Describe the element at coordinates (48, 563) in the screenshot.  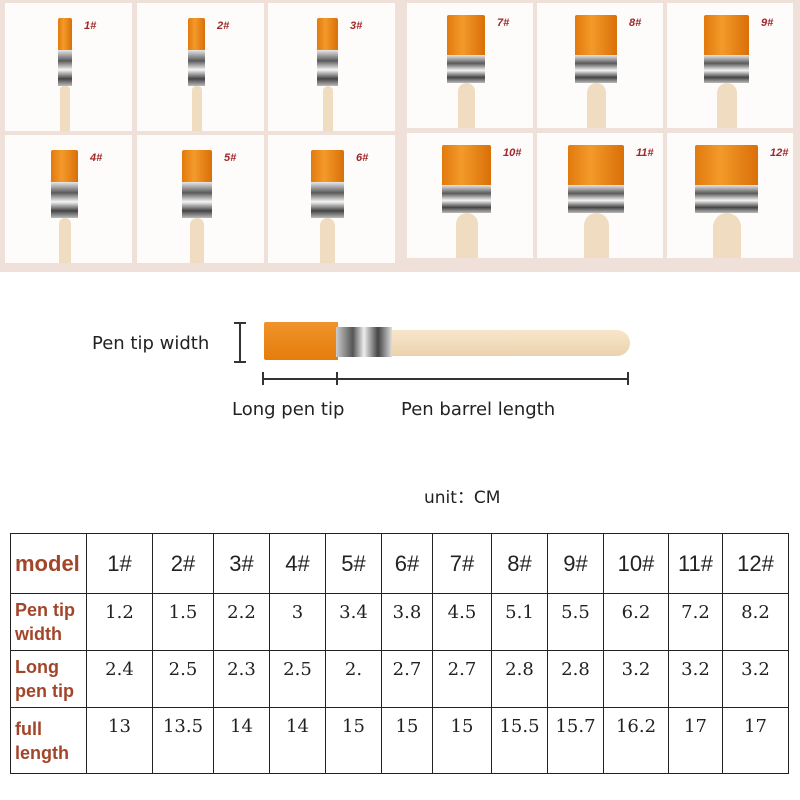
I see `header-model: model` at that location.